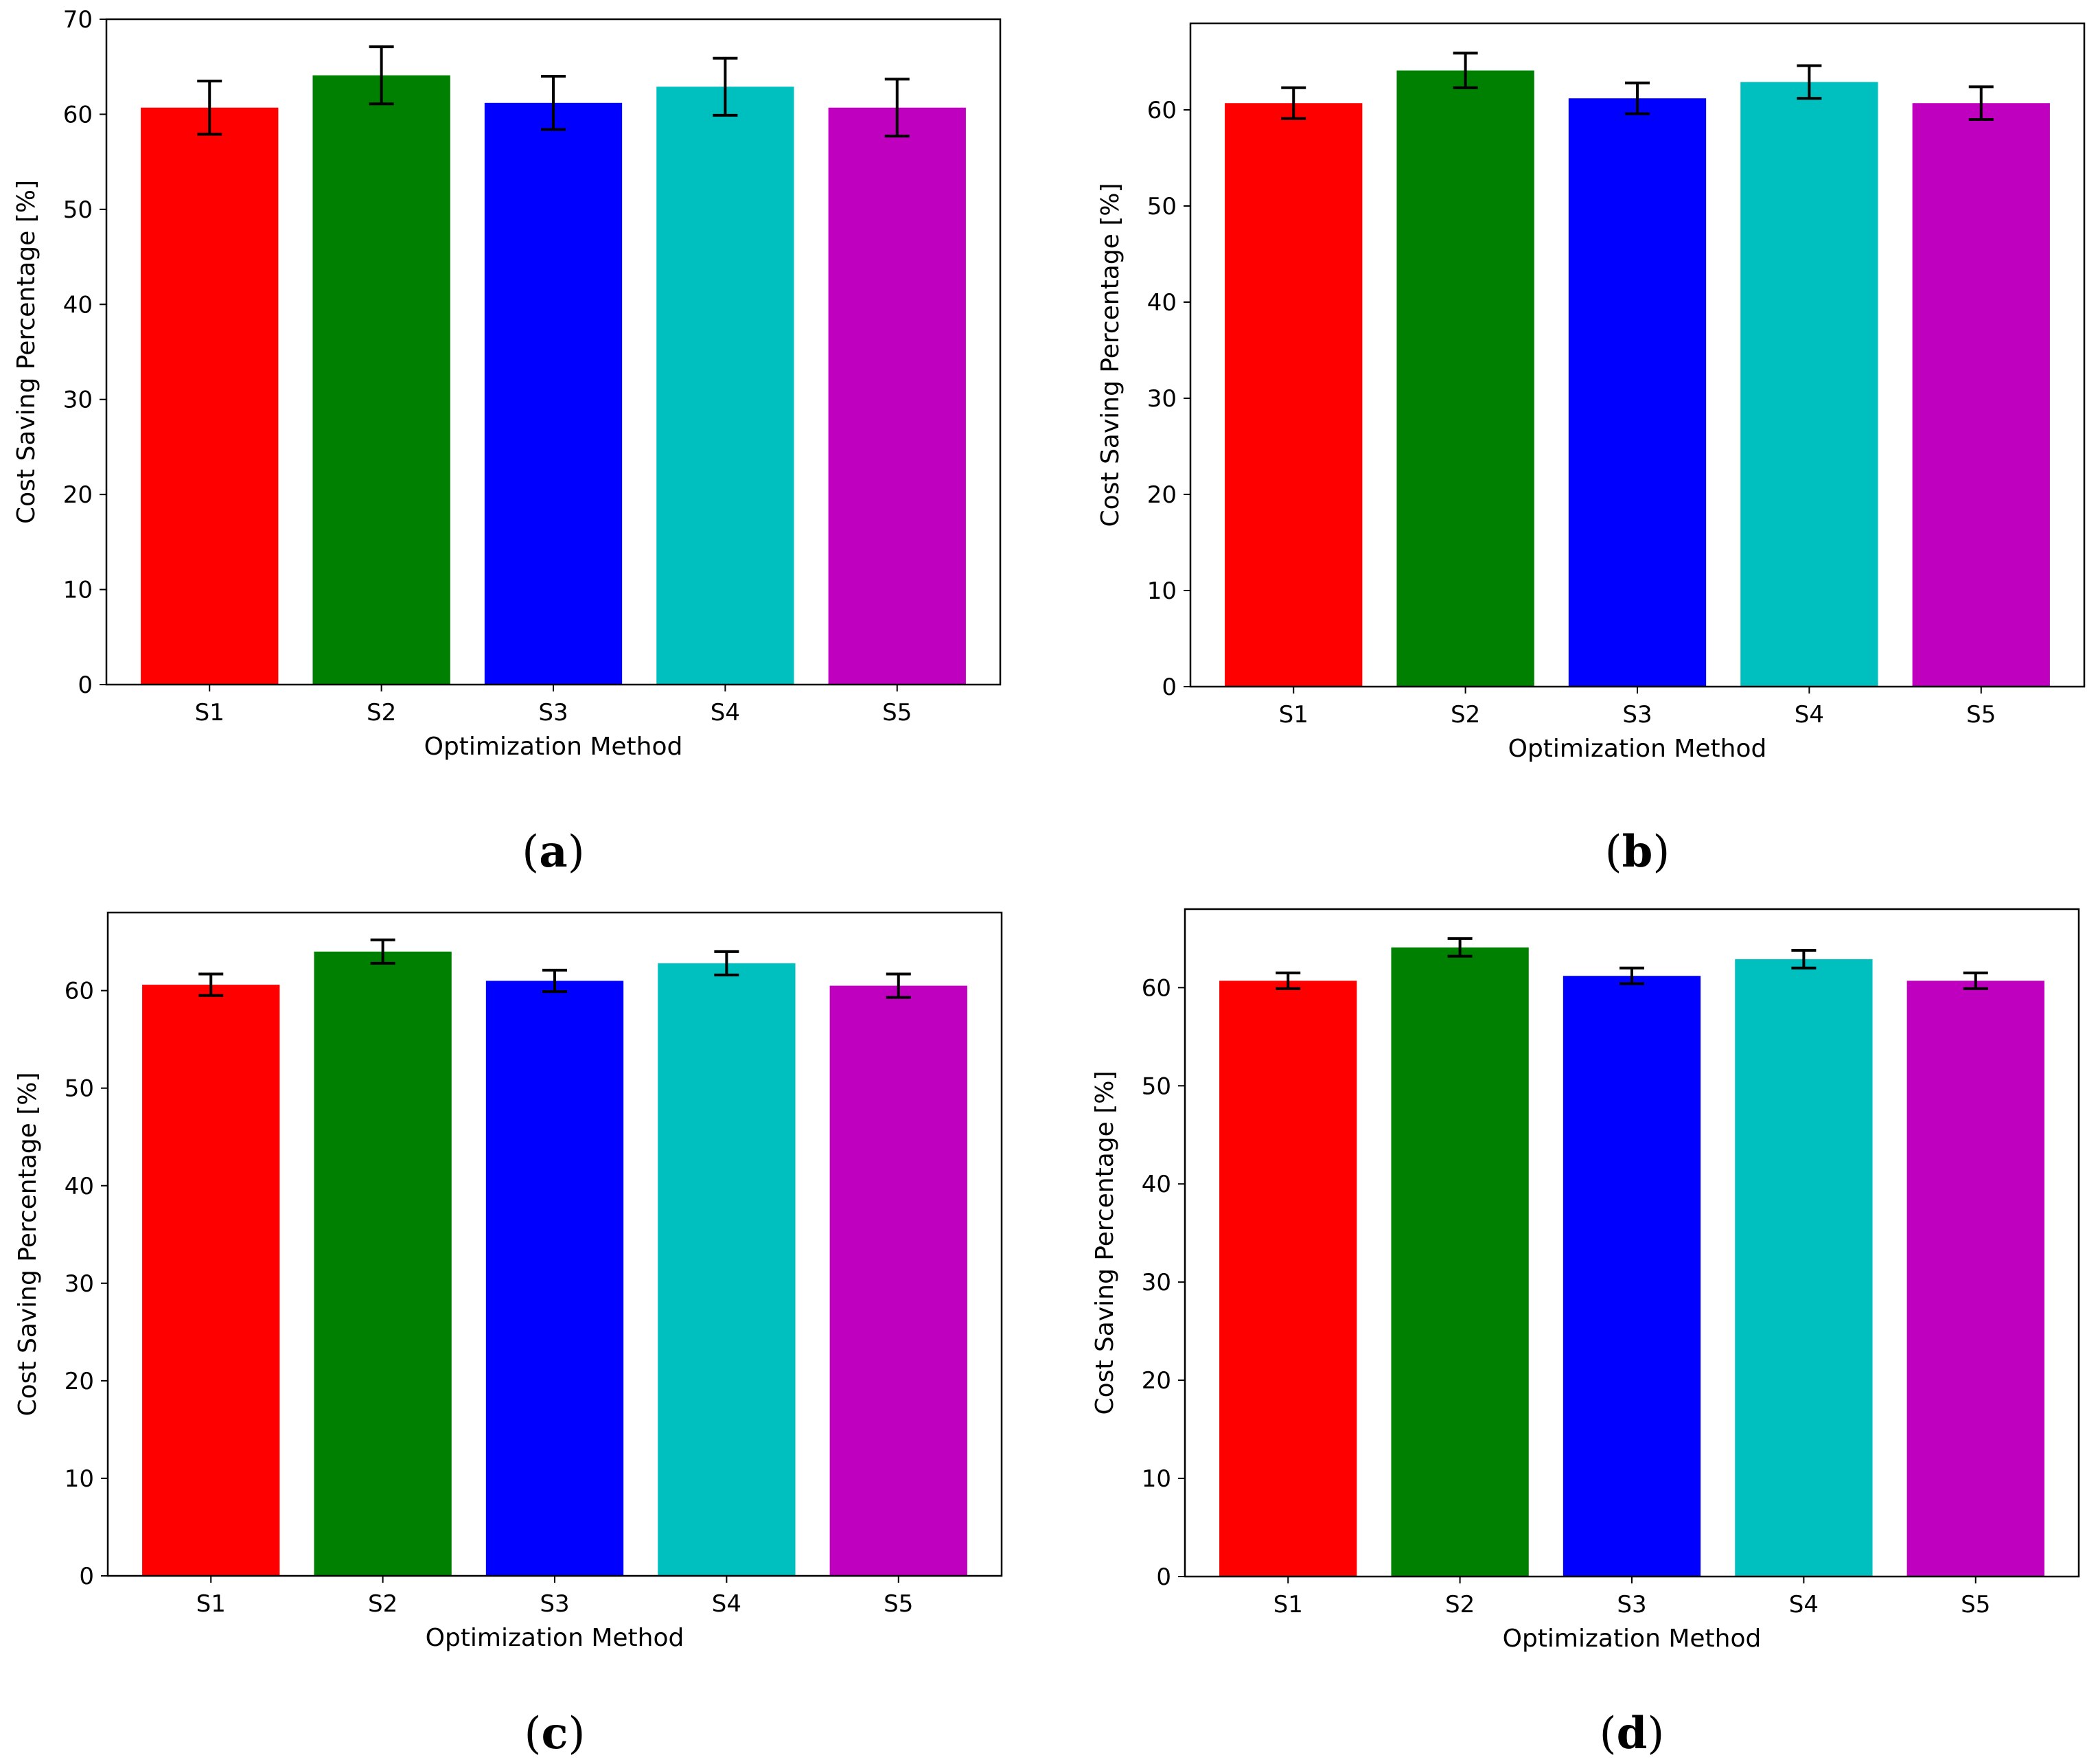  Describe the element at coordinates (555, 1733) in the screenshot. I see `panel-caption: (c)` at that location.